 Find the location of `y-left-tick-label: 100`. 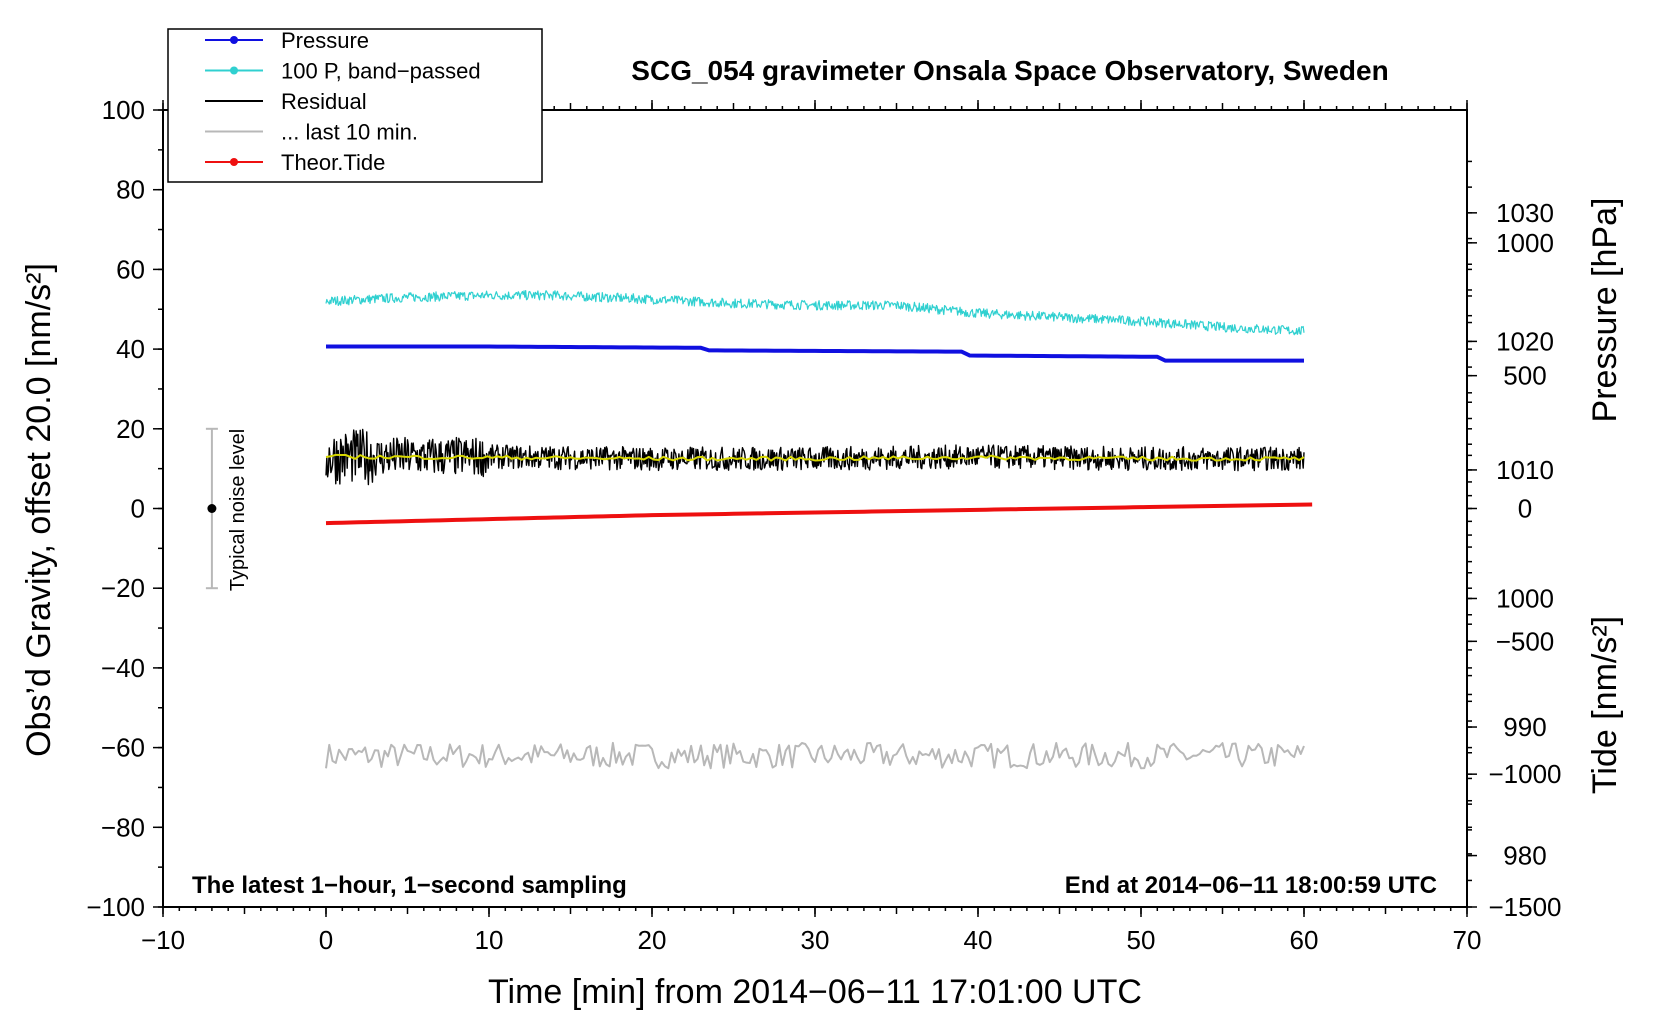

y-left-tick-label: 100 is located at coordinates (123, 110).